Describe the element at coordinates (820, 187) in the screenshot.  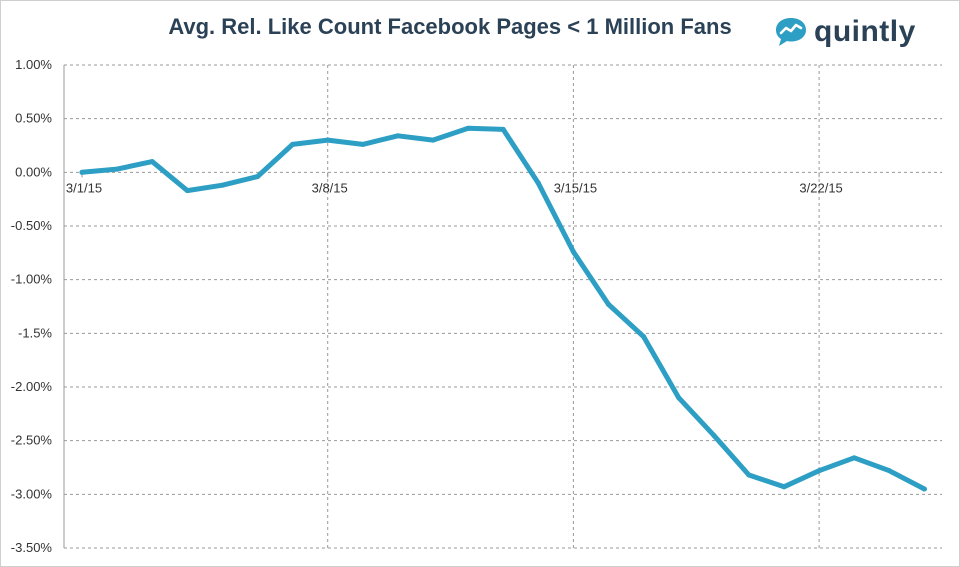
I see `x-tick-label: 3/22/15` at that location.